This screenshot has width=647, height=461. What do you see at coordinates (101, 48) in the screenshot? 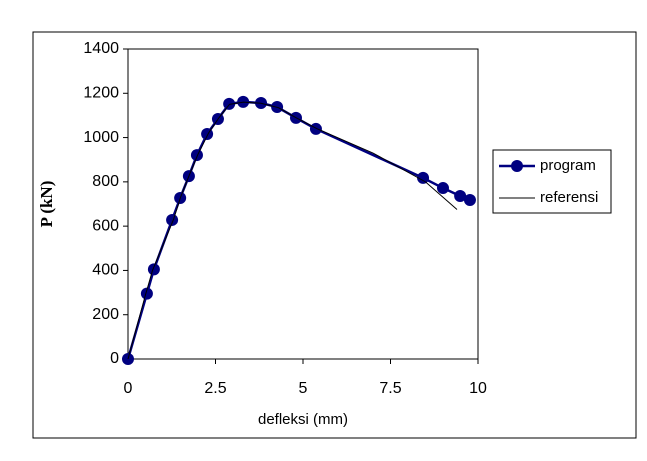
I see `y-tick-label: 1400` at bounding box center [101, 48].